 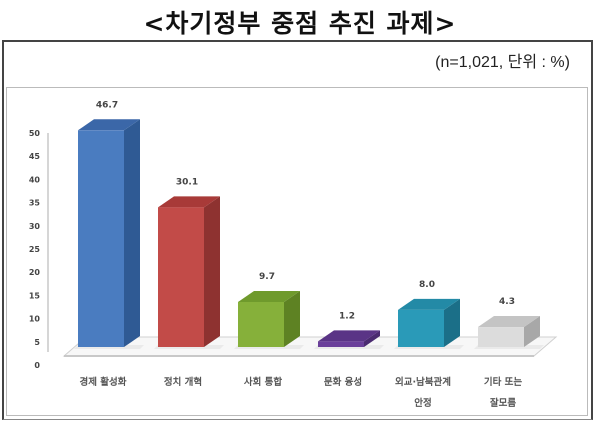 I want to click on page-title: <차기정부 중점 추진 과제>, so click(x=300, y=23).